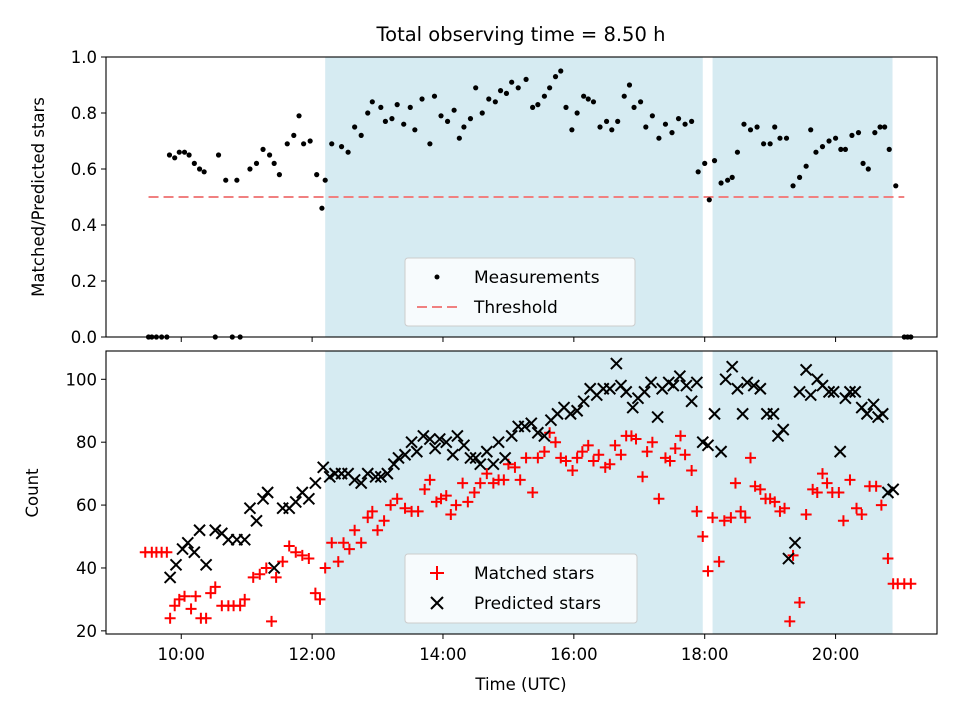 Image resolution: width=960 pixels, height=720 pixels. I want to click on bottom-x-tick-label: 10:00, so click(181, 654).